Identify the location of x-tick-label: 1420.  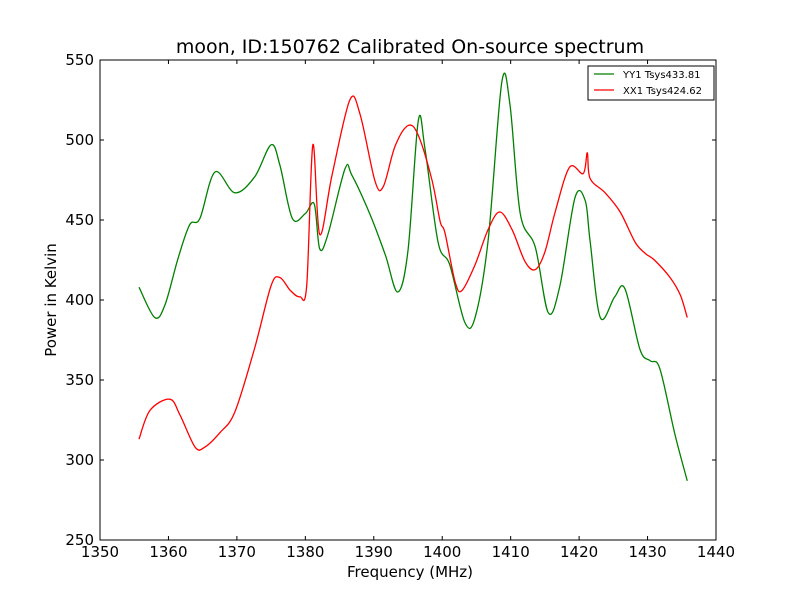
(579, 552).